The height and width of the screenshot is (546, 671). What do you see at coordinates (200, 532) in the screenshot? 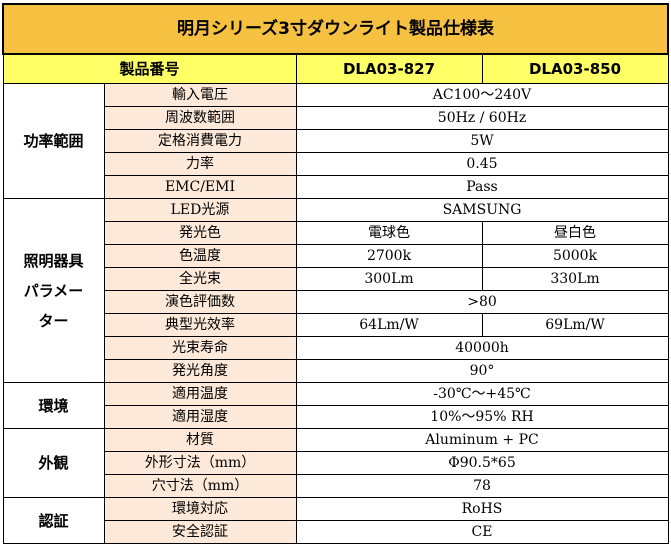
I see `row-label: 安全認証` at bounding box center [200, 532].